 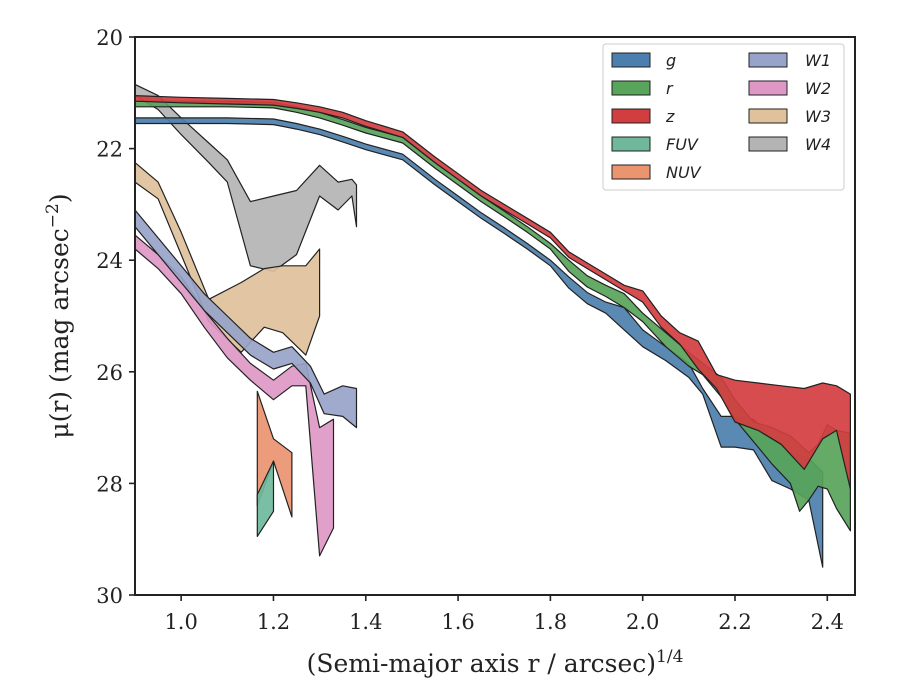 What do you see at coordinates (246, 319) in the screenshot?
I see `series-band-w1` at bounding box center [246, 319].